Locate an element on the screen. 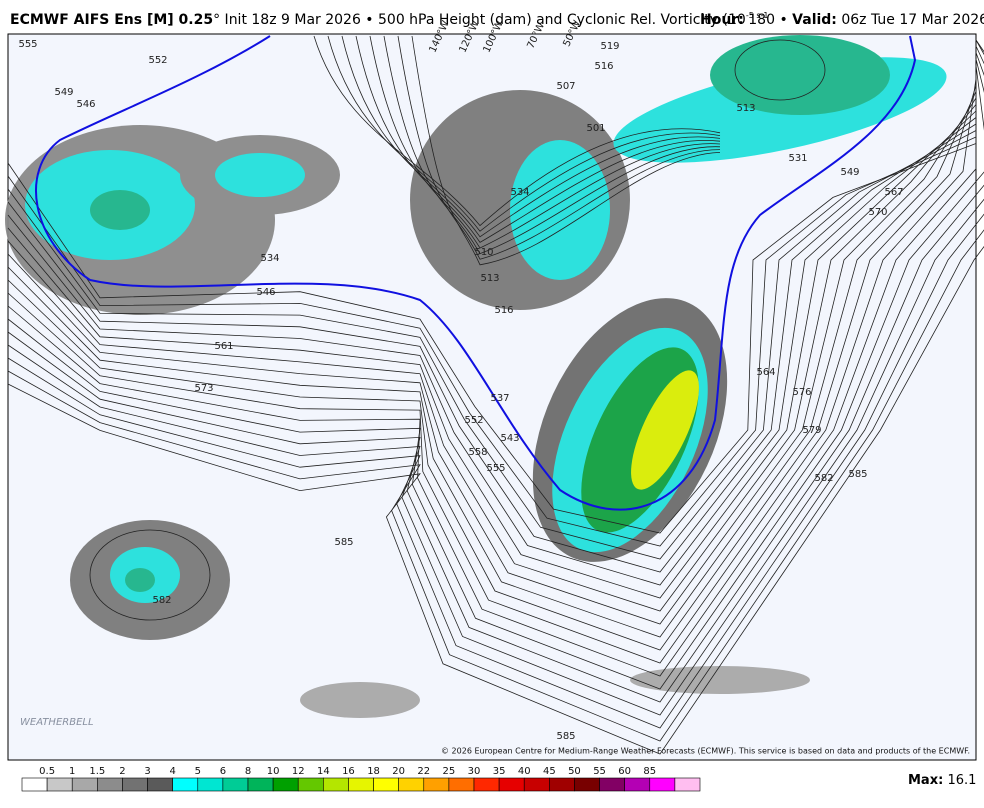 The height and width of the screenshot is (808, 984). model: ECMWF AIFS Ens [M] 0.25 is located at coordinates (111, 20).